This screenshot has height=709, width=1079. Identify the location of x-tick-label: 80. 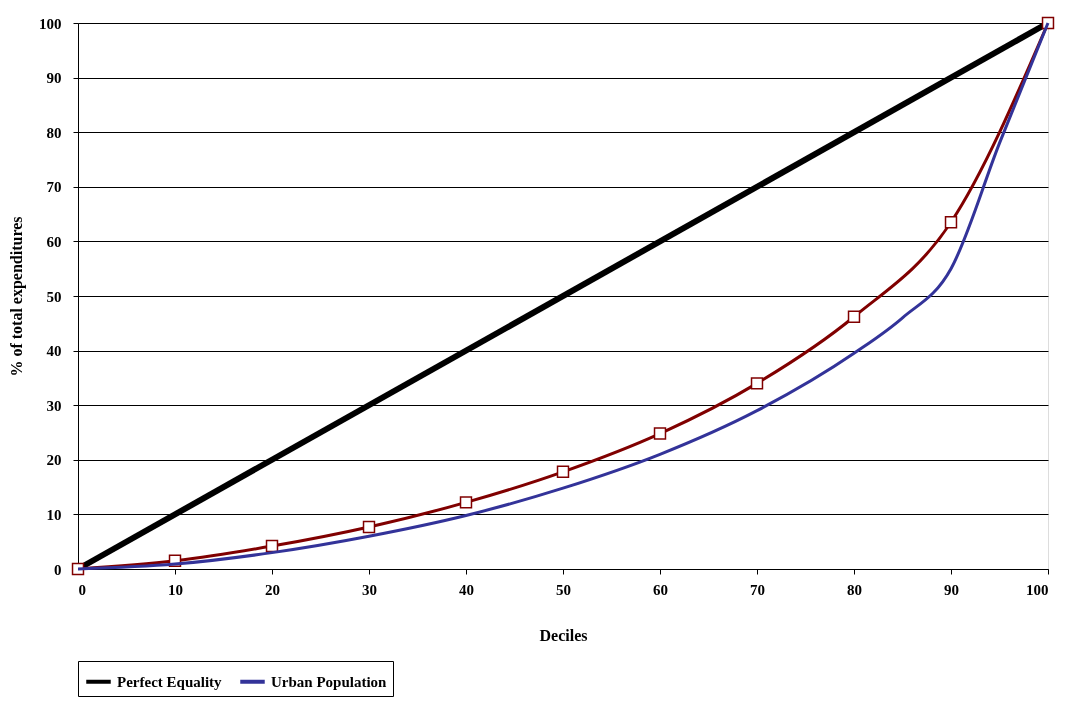
(854, 589).